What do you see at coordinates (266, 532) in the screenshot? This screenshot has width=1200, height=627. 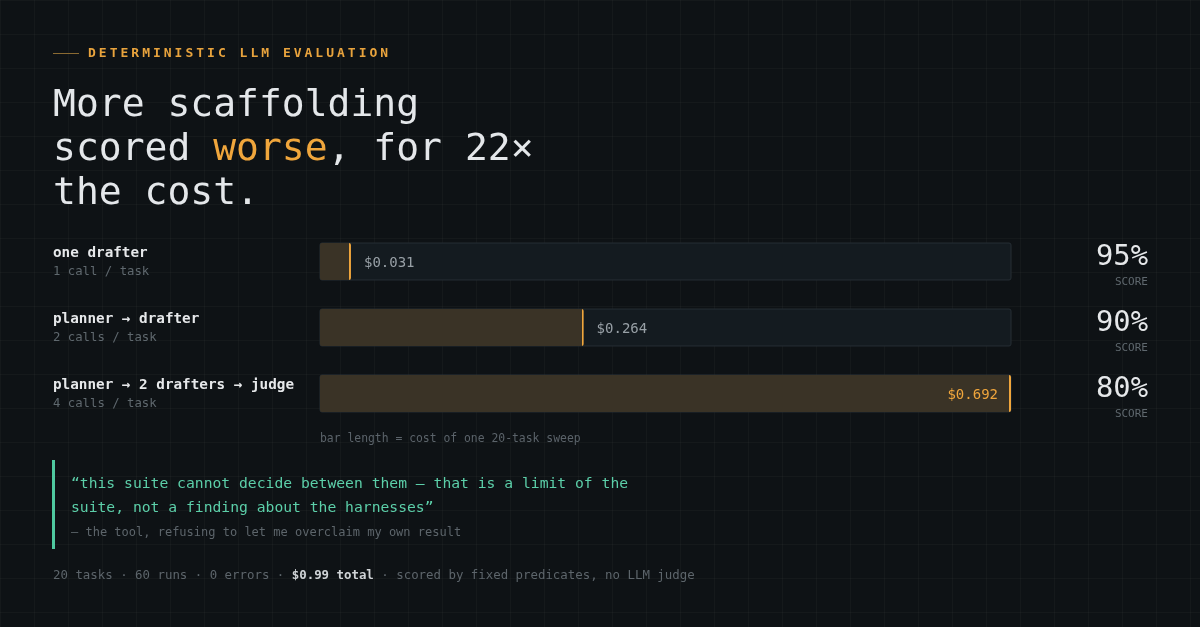 I see `text: — the tool, refusing to let me overclaim my own result` at bounding box center [266, 532].